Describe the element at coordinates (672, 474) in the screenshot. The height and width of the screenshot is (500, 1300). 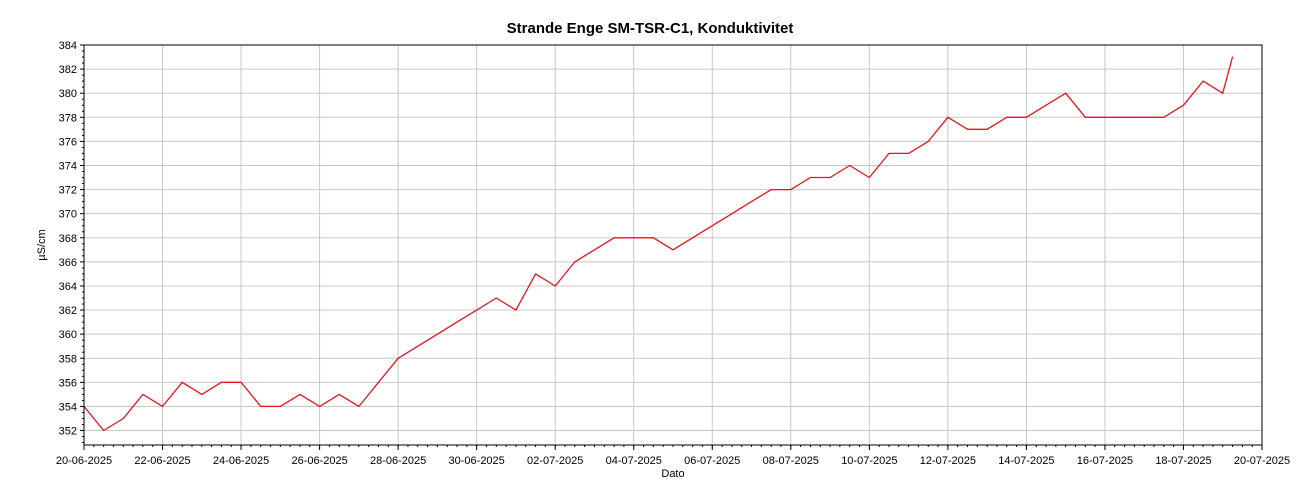
I see `x-axis-label: Dato` at that location.